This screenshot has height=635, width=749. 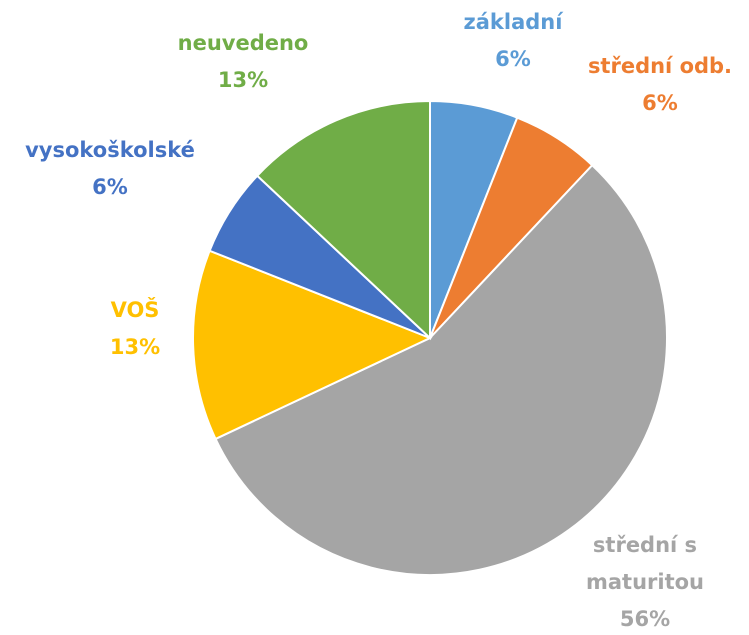 I want to click on data-label: střední s maturitou 56%, so click(x=645, y=581).